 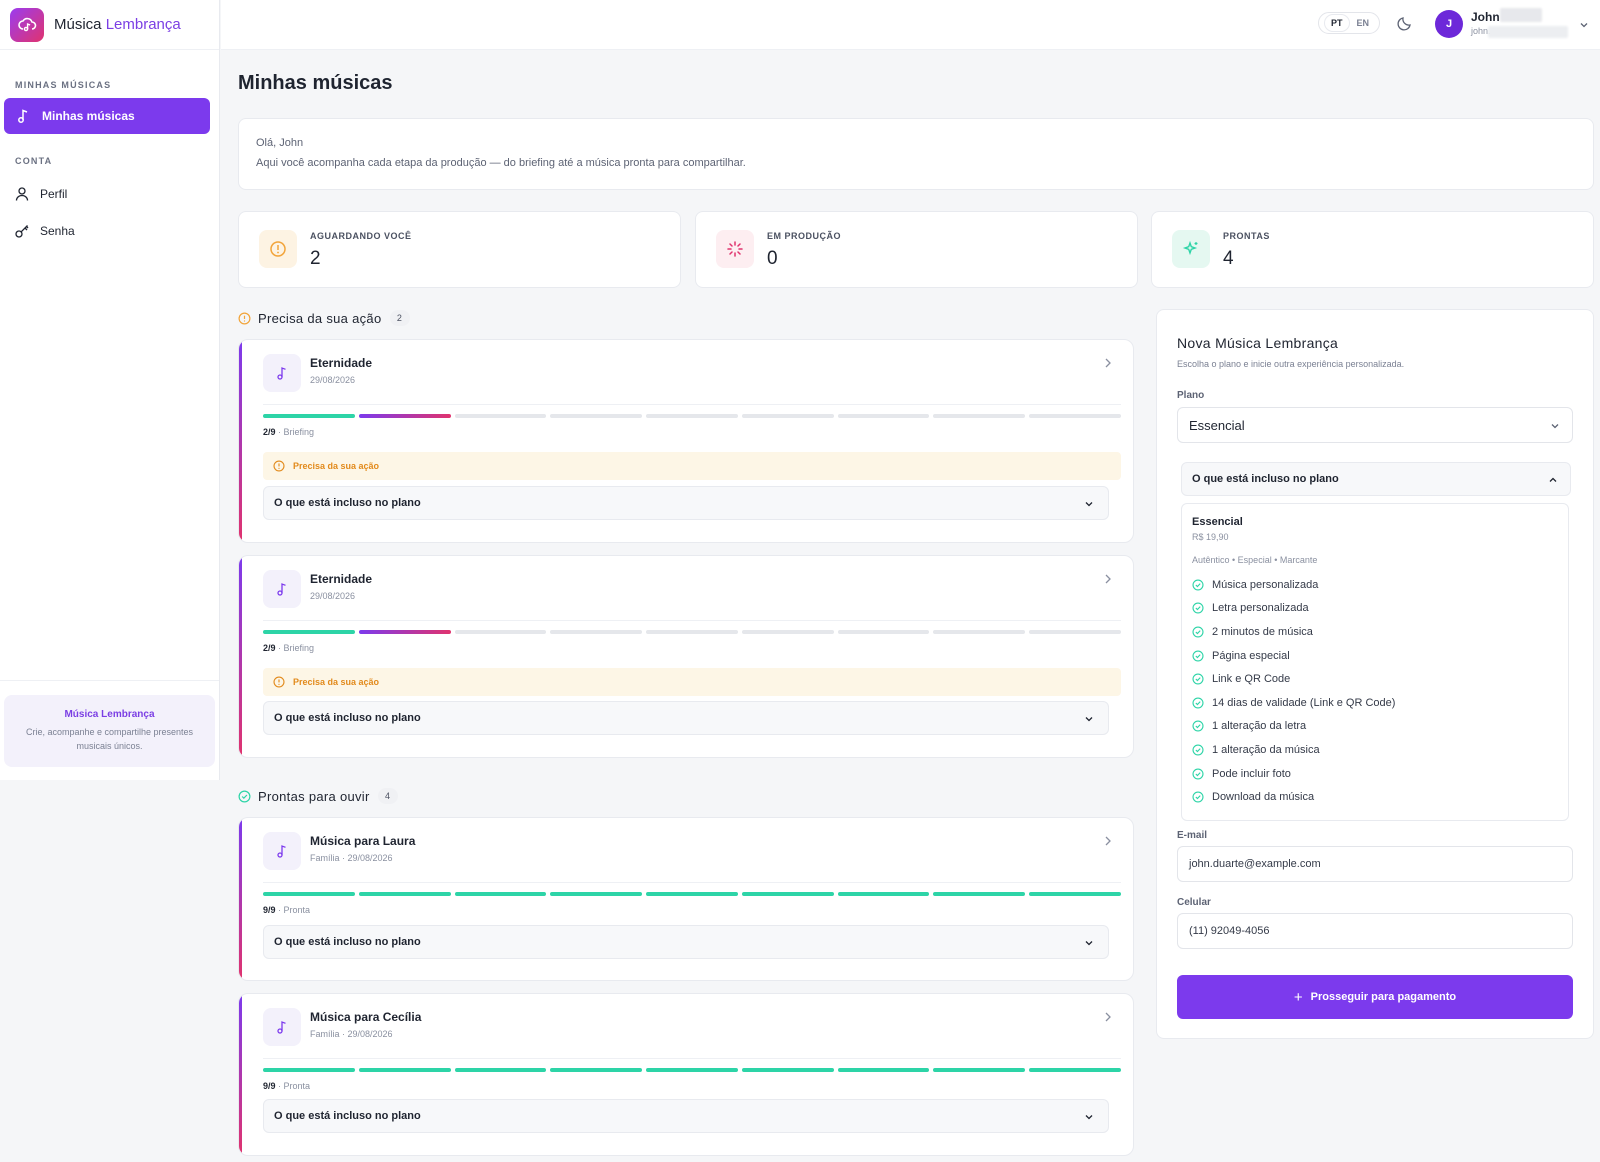 I want to click on section-needs-action: Precisa da sua ação 2, so click(x=324, y=318).